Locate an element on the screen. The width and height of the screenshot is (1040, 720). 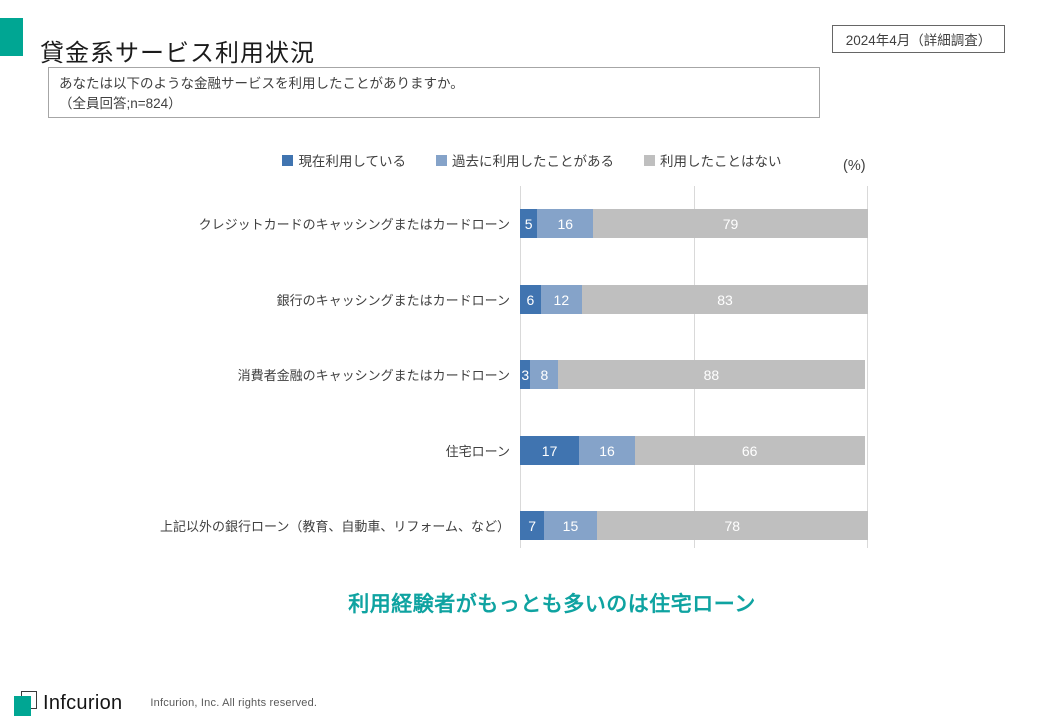
bar-segment-利用したことはない: 66 is located at coordinates (749, 450).